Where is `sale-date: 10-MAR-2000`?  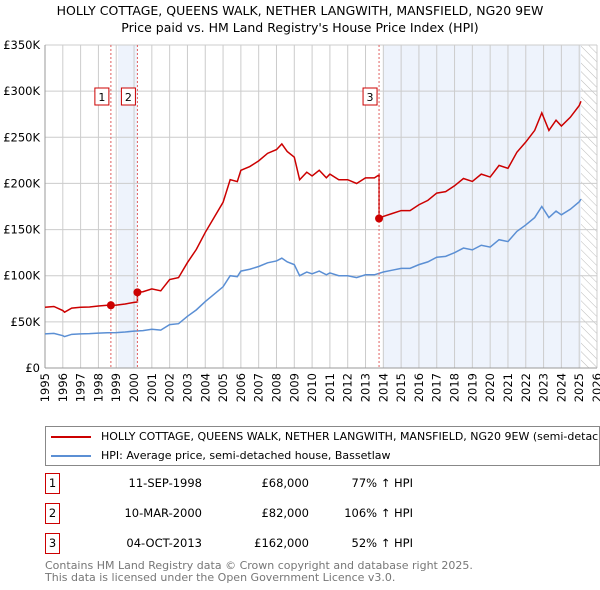
sale-date: 10-MAR-2000 is located at coordinates (163, 513).